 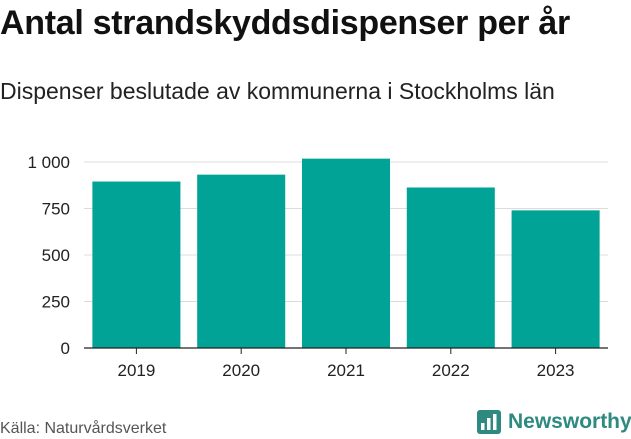 I want to click on bar-chart-icon, so click(x=489, y=422).